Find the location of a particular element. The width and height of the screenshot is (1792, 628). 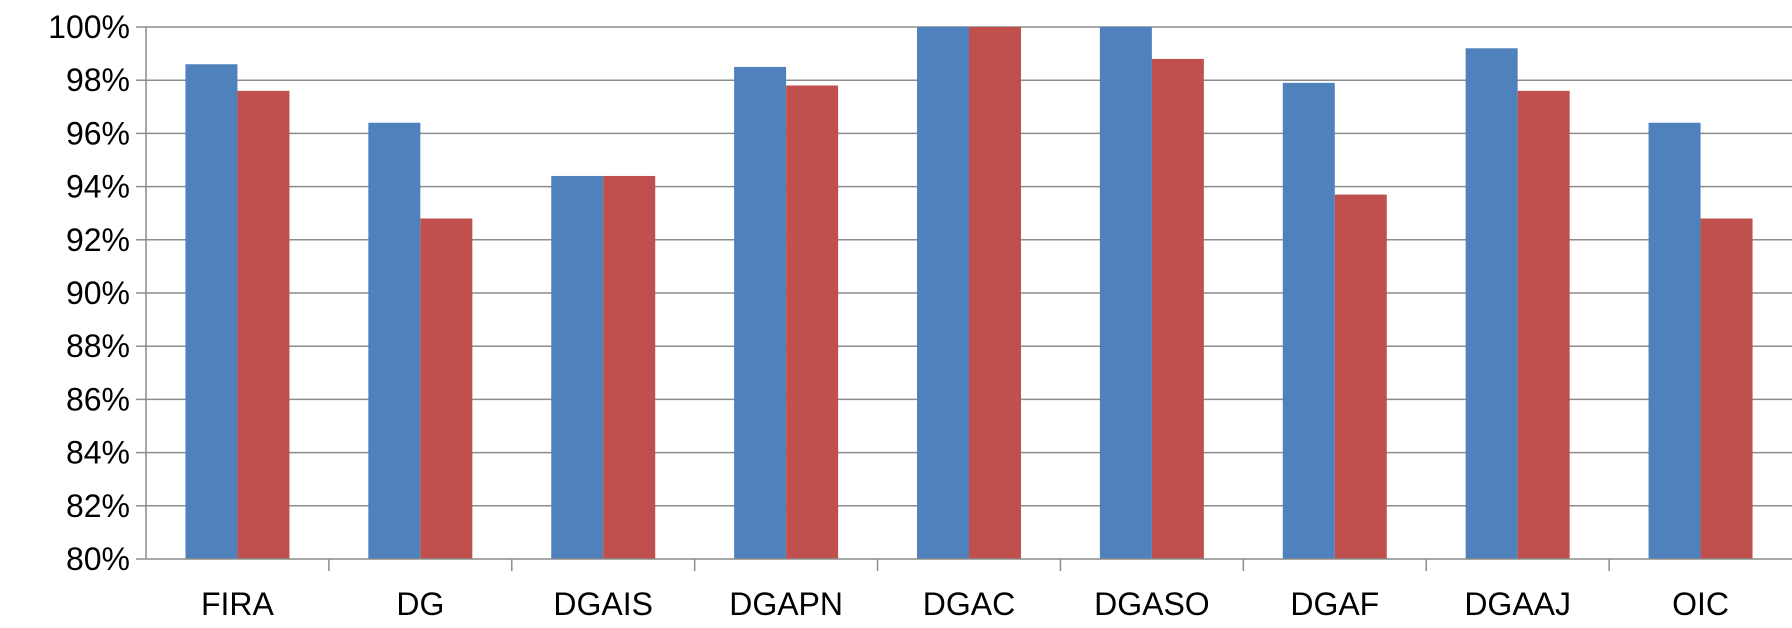

y-tick-label: 98% is located at coordinates (98, 80).